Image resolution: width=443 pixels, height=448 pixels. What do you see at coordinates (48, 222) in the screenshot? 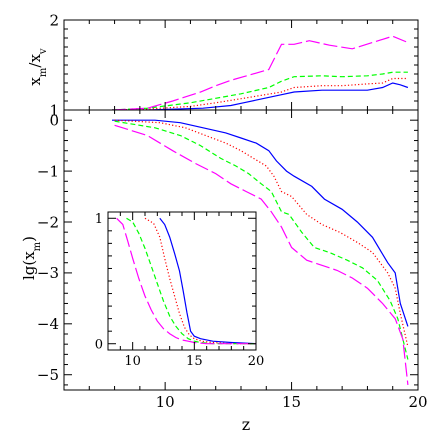
I see `bottom-ytick-label: −2` at bounding box center [48, 222].